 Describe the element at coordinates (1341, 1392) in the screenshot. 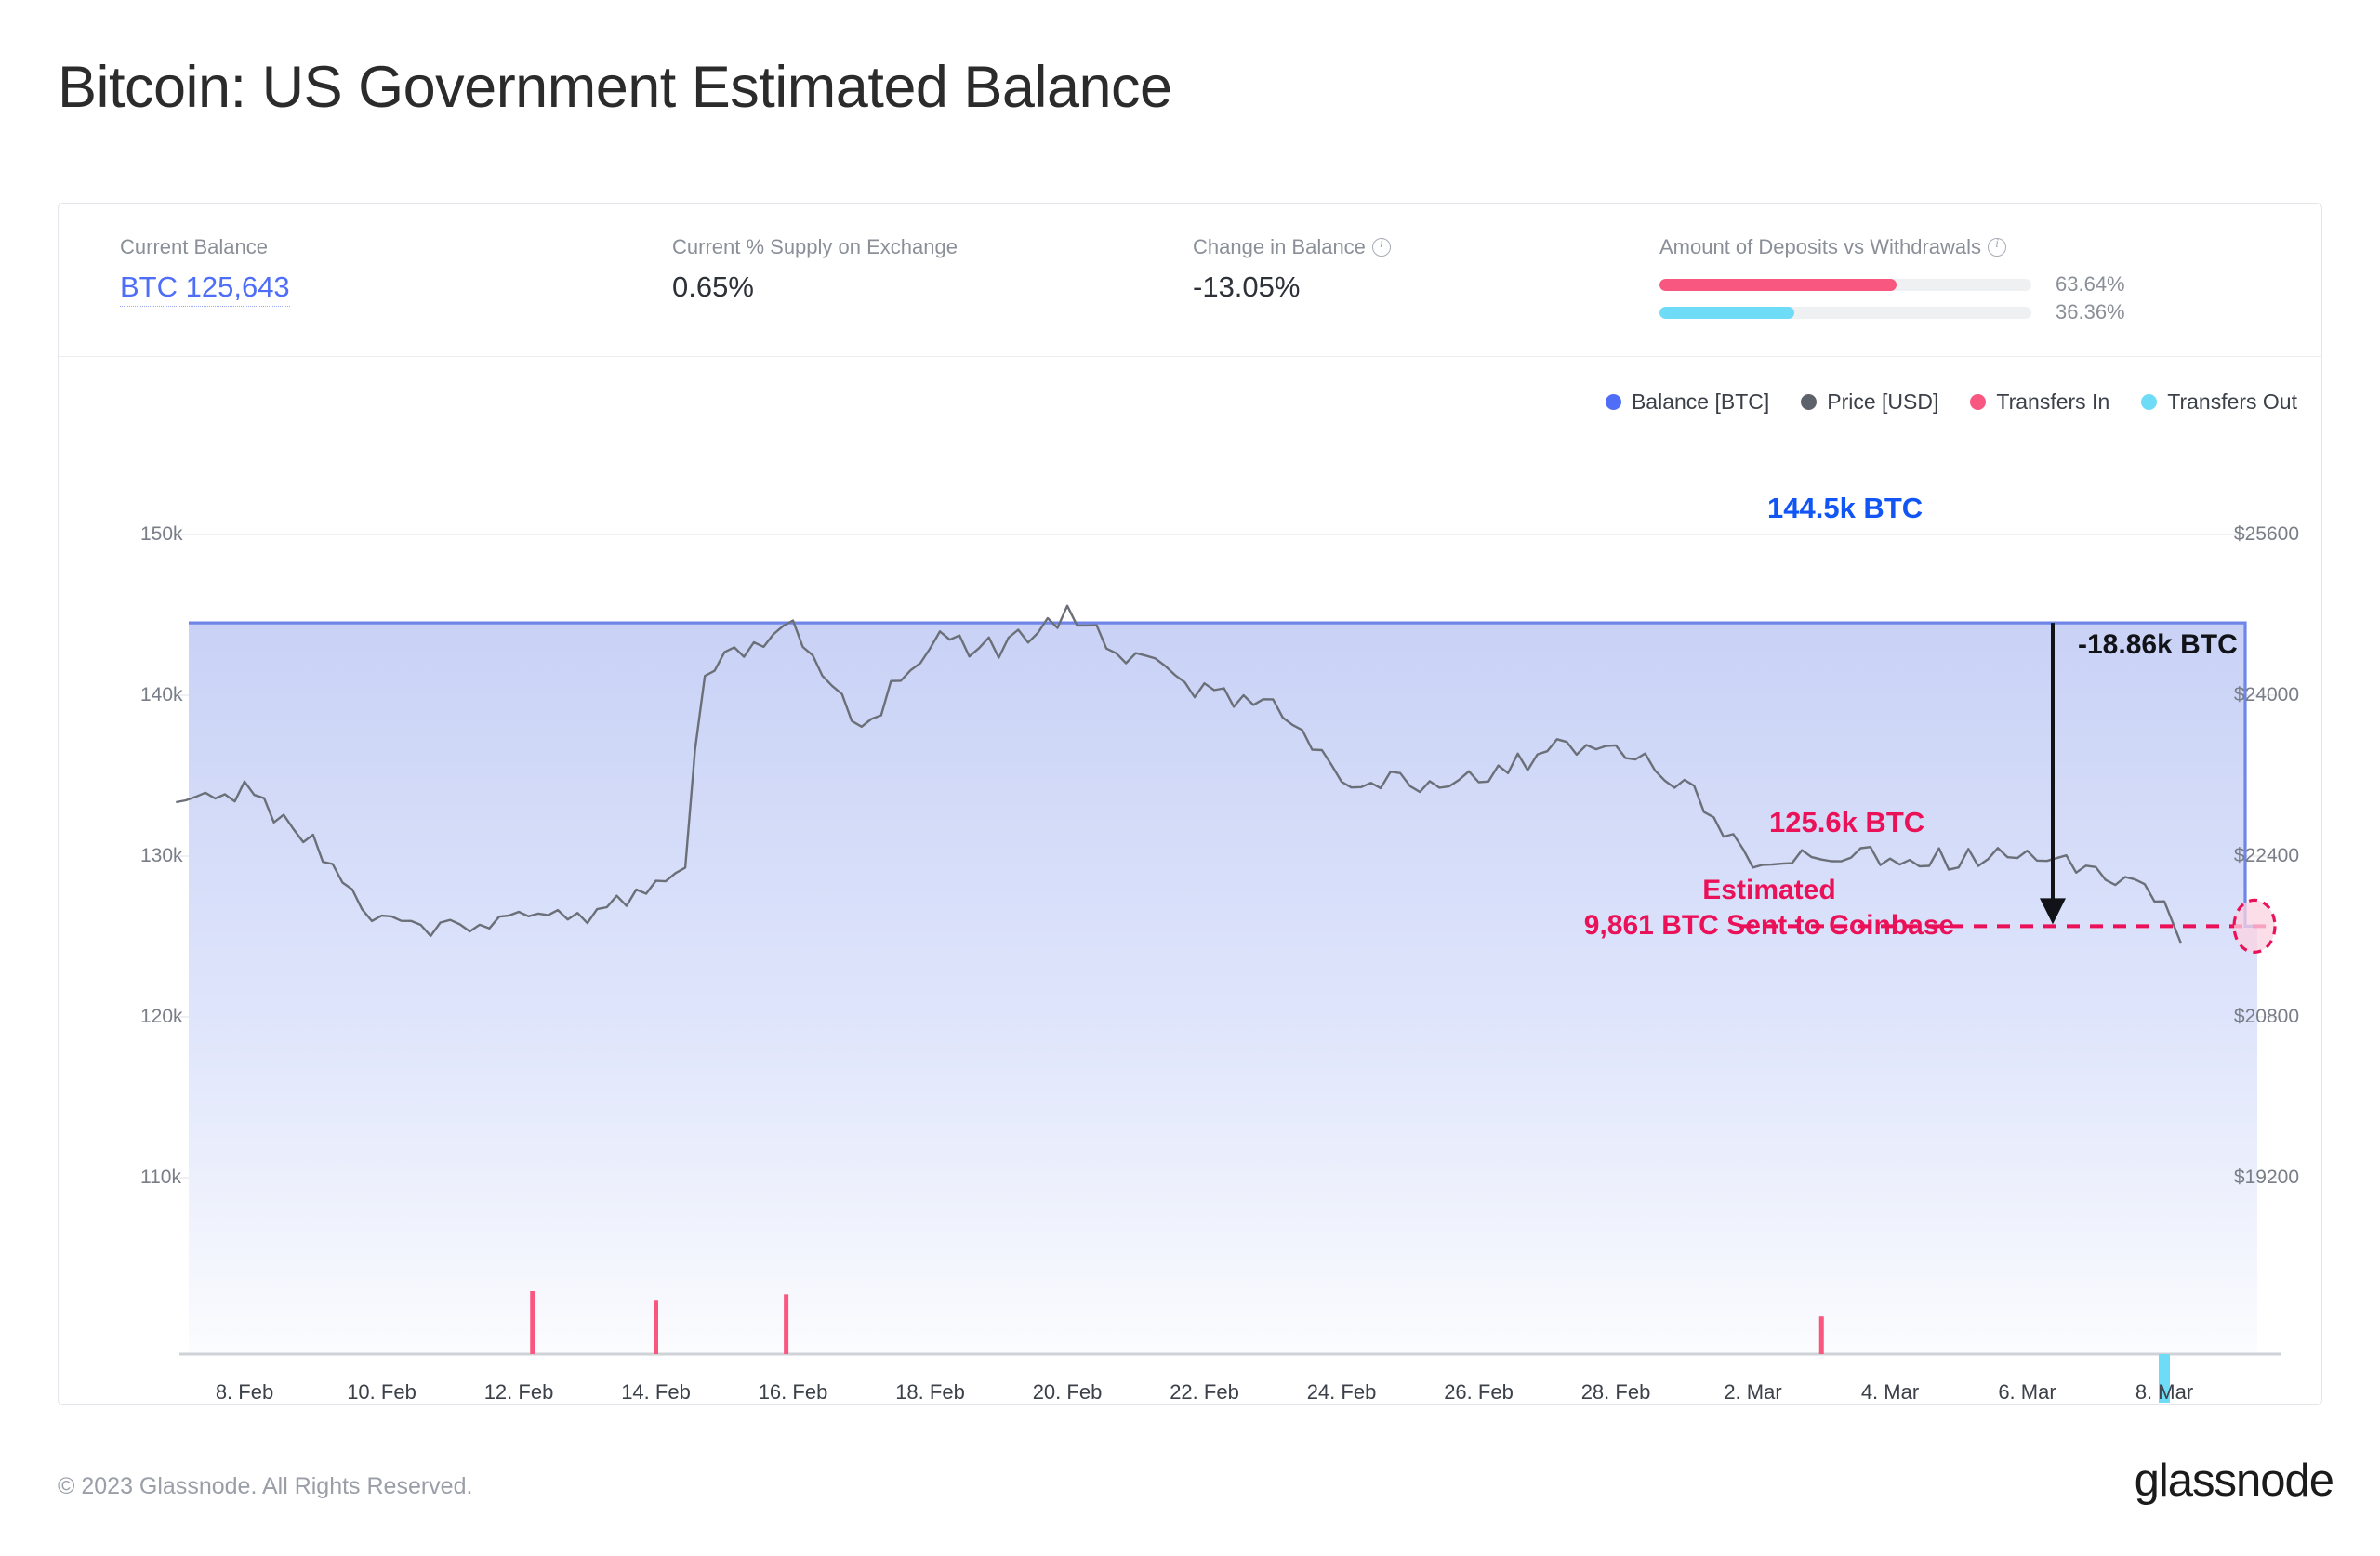

I see `x-axis-tick: 24. Feb` at that location.